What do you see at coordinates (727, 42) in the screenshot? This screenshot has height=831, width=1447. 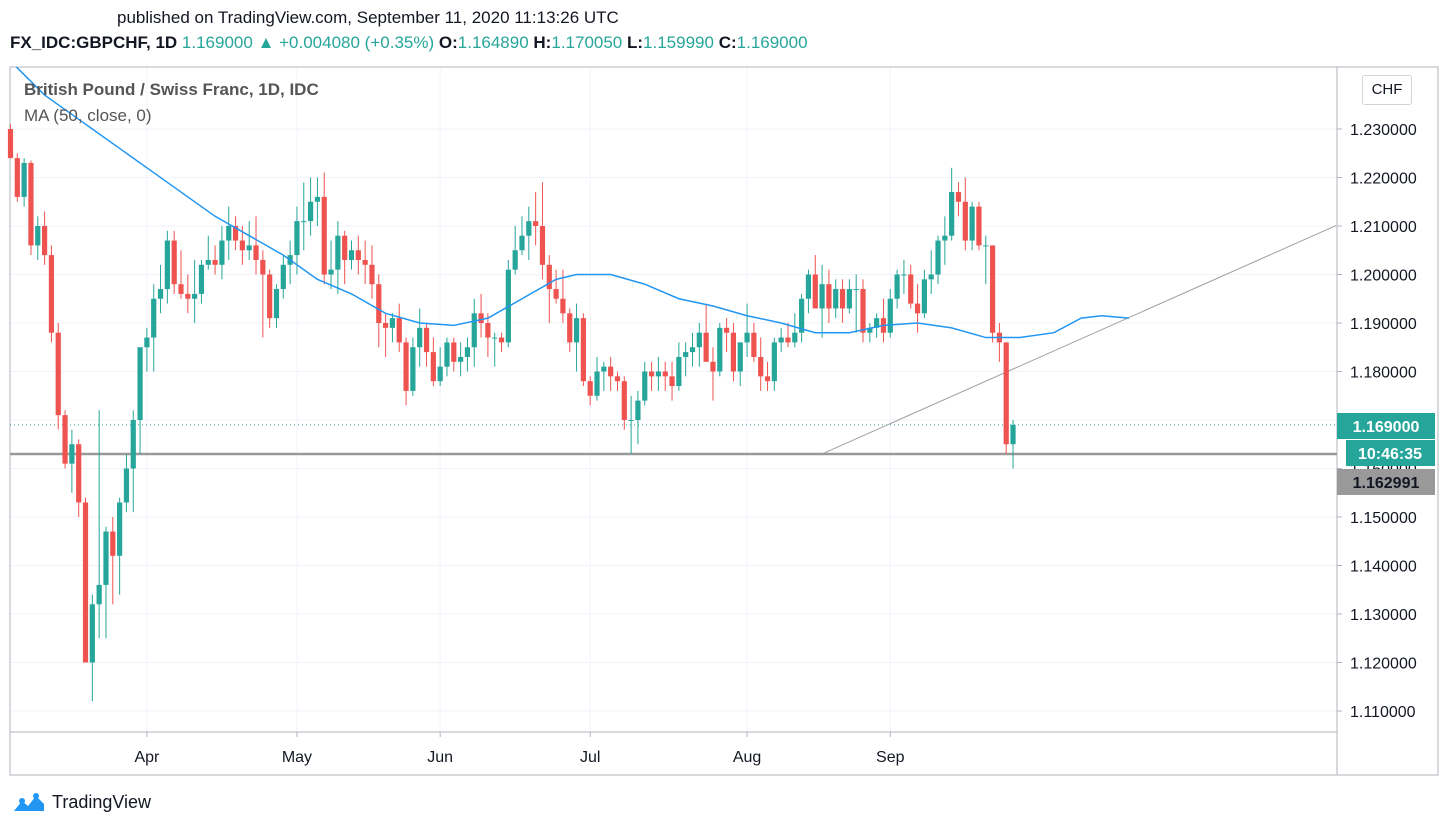 I see `close-label: C:` at bounding box center [727, 42].